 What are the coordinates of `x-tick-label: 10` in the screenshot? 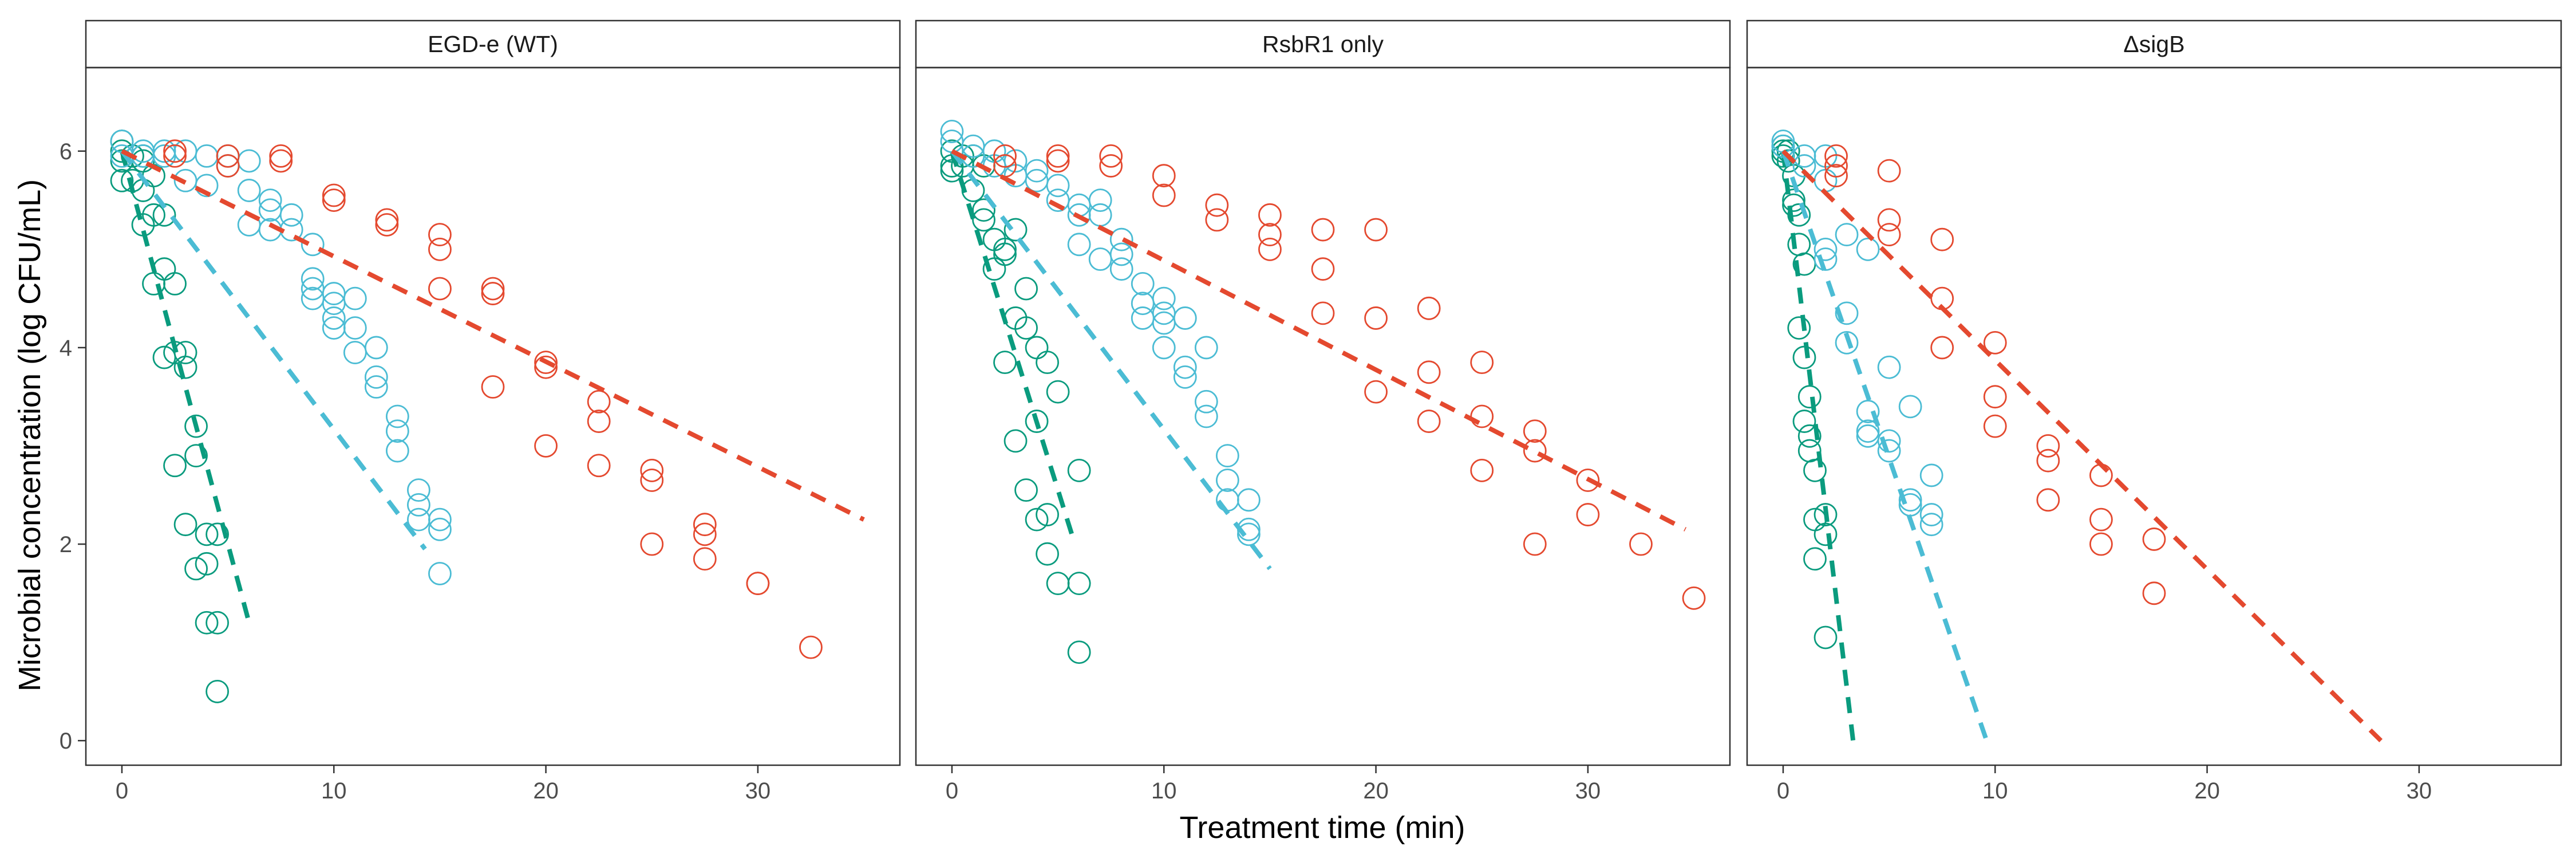 It's located at (1164, 791).